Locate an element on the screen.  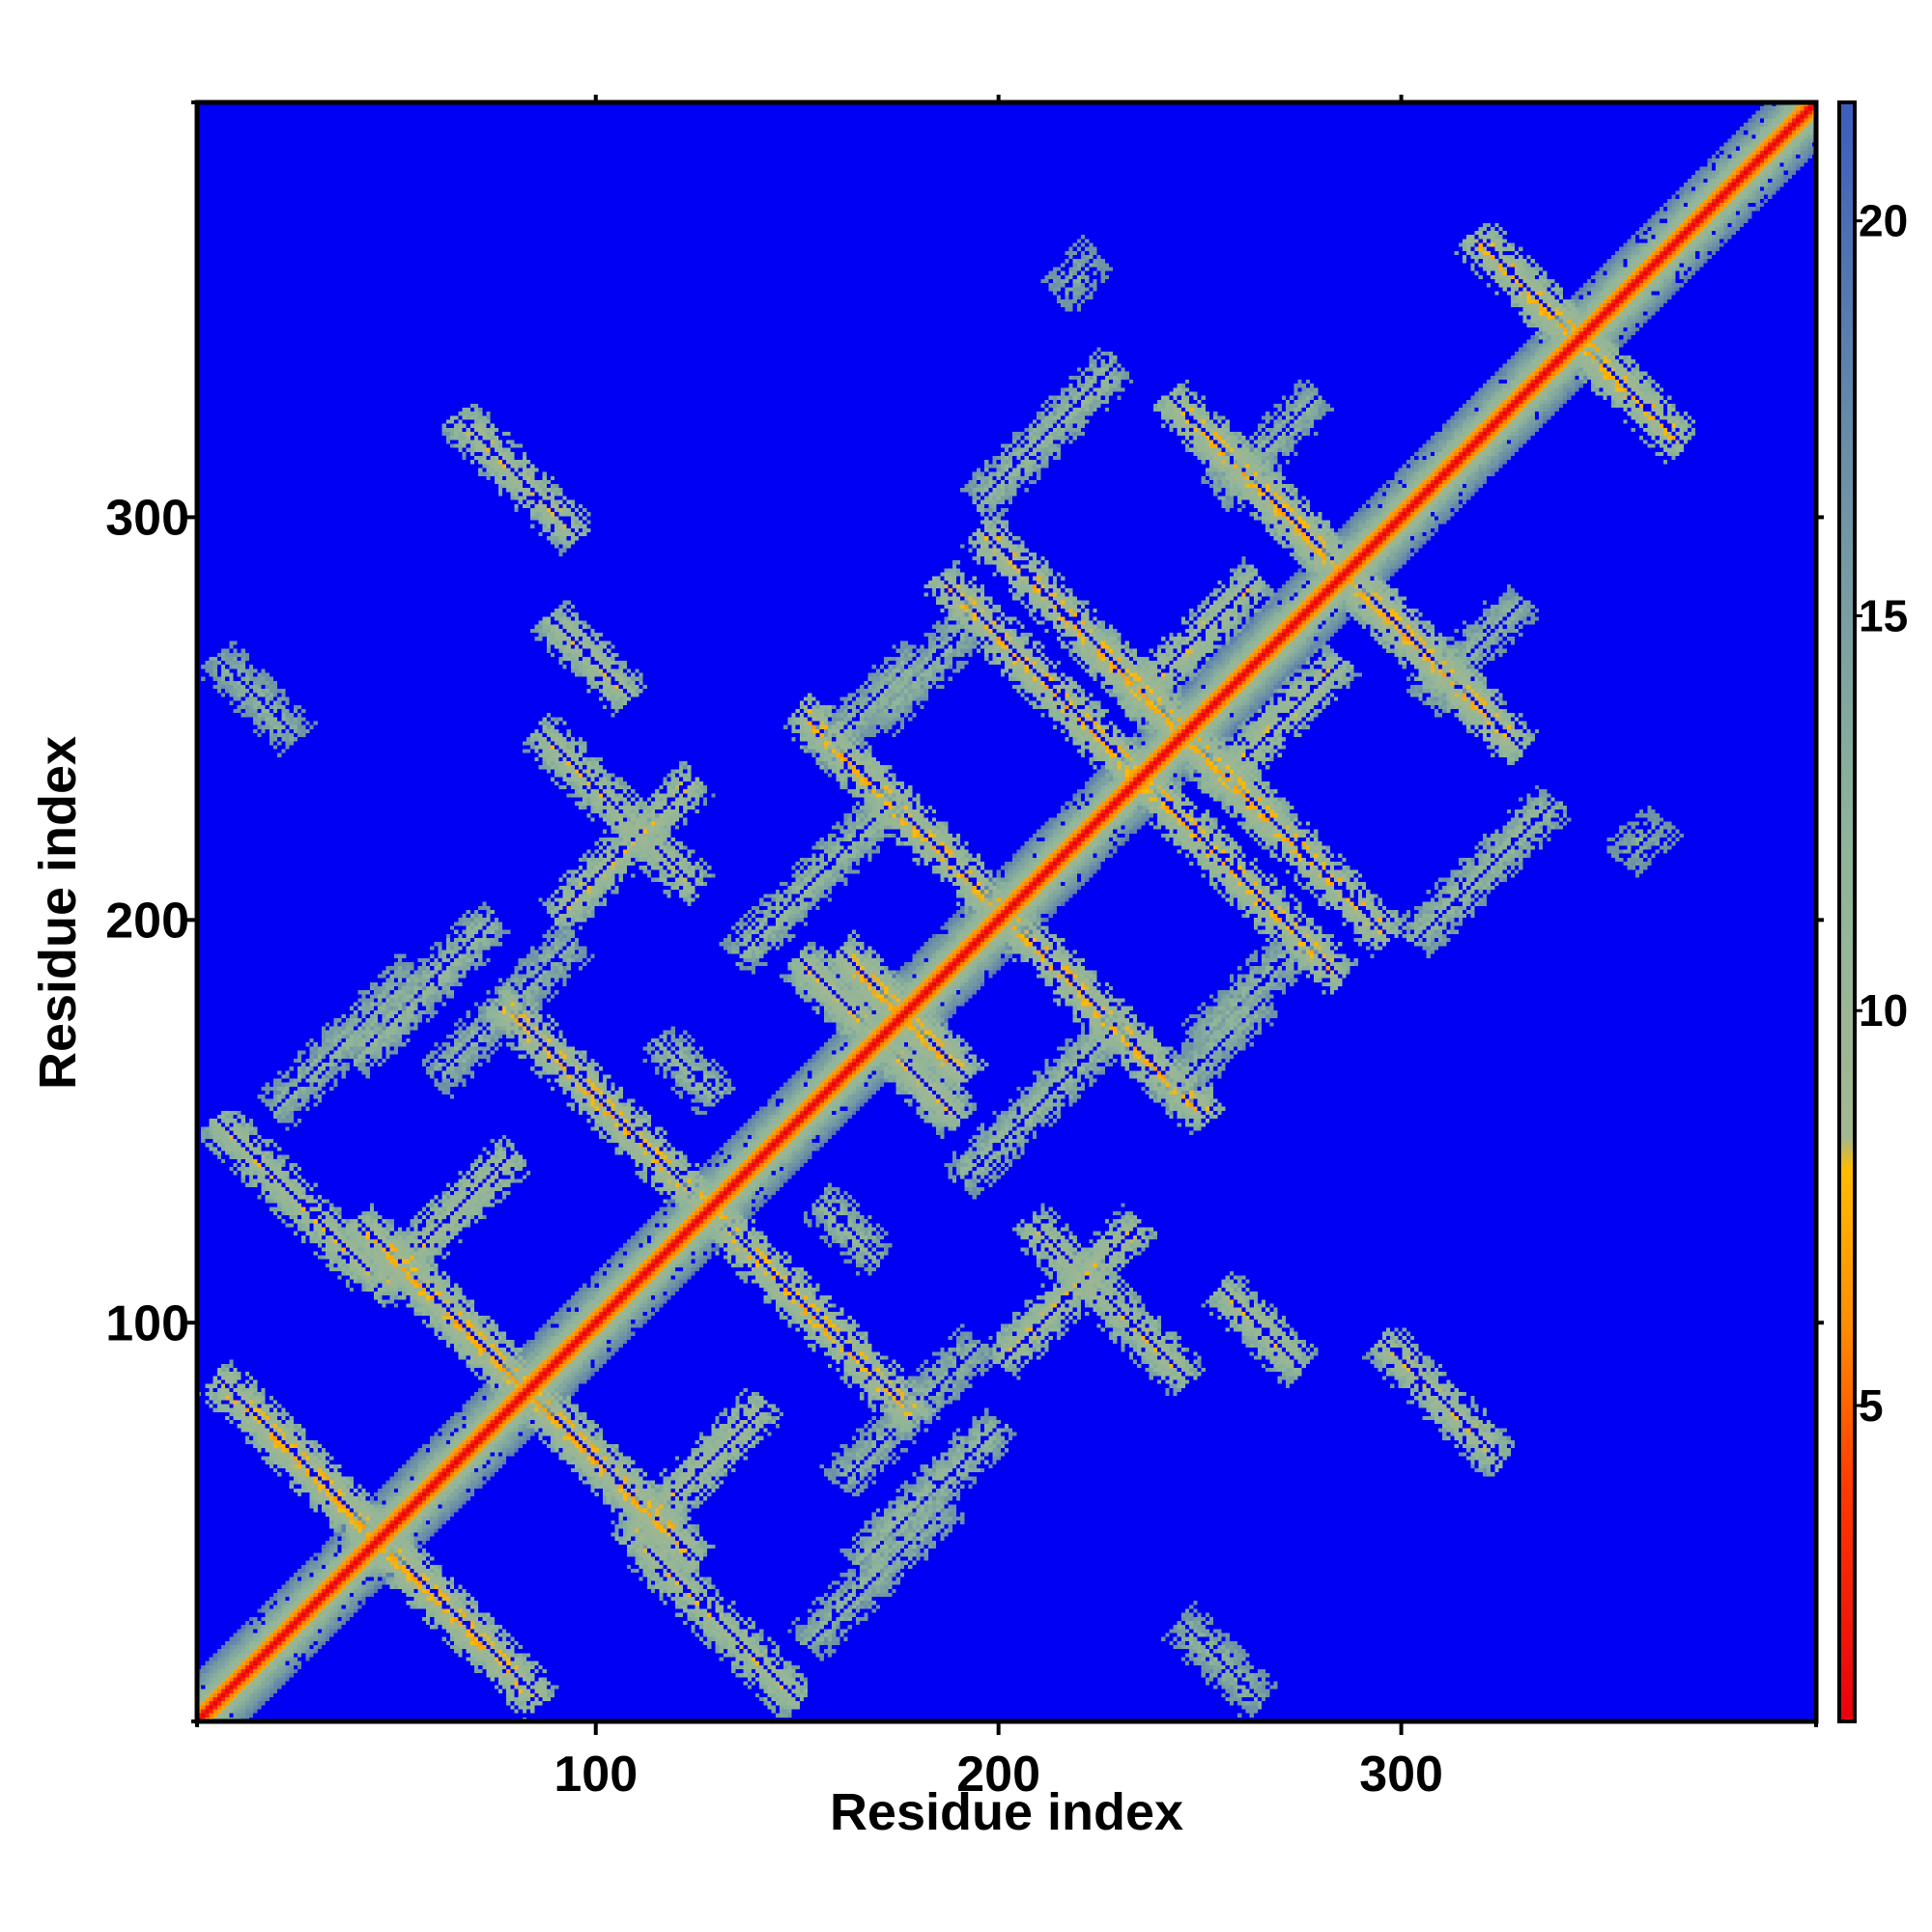
x-tick-label: 300 is located at coordinates (1401, 1775).